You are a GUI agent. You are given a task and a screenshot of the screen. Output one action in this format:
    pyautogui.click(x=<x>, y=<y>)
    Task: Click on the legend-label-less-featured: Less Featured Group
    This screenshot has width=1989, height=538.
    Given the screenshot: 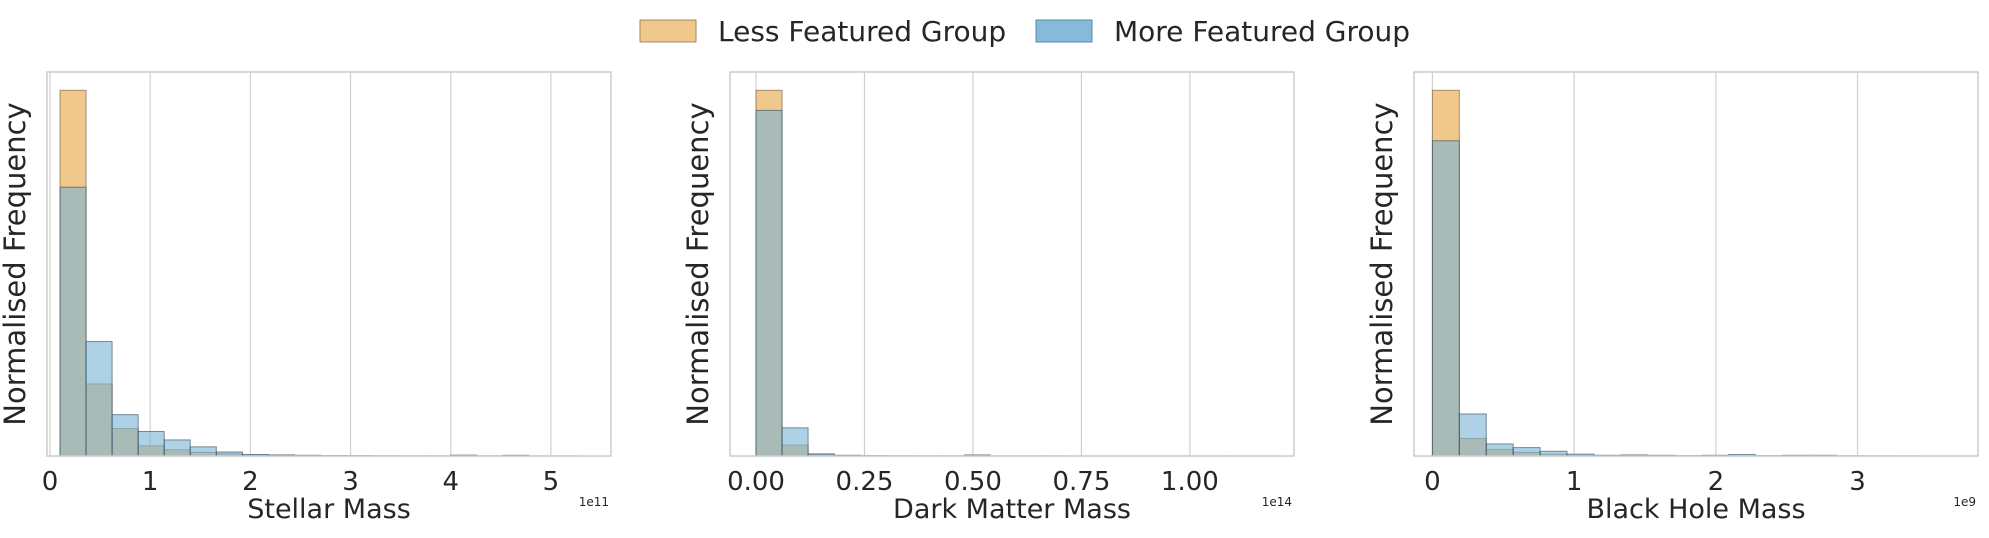 What is the action you would take?
    pyautogui.click(x=862, y=31)
    